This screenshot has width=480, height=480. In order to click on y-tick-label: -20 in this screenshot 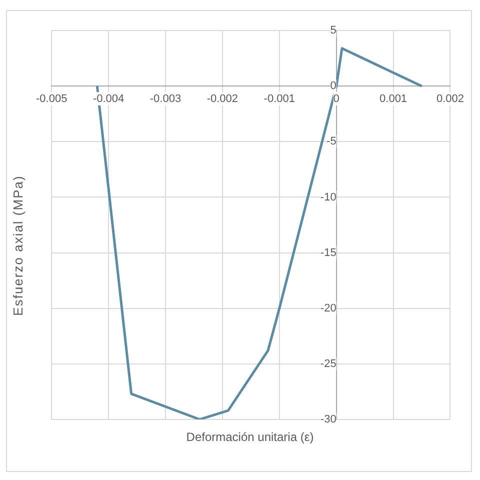, I will do `click(328, 308)`.